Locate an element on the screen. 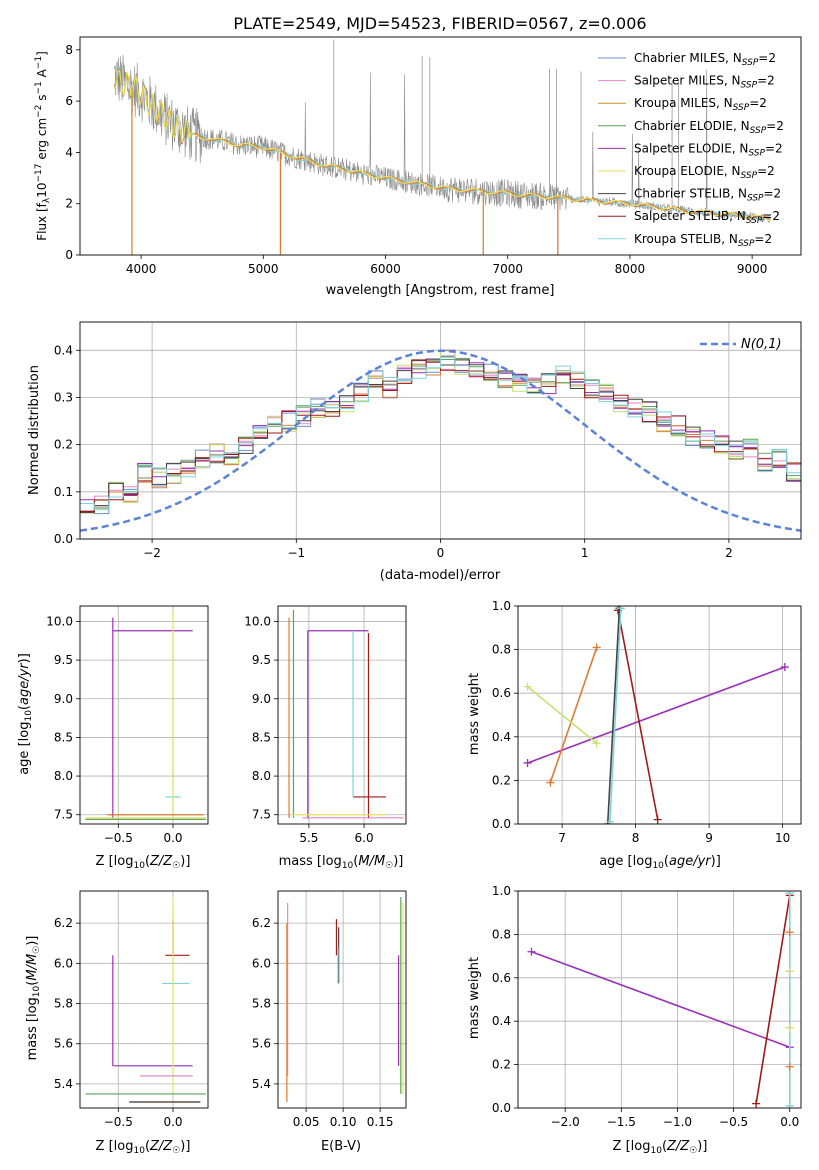 This screenshot has height=1170, width=819. axes-frame: 5.5 6.0 7.5 8.0 8.5 9.0 9.5 10.0 is located at coordinates (325, 725).